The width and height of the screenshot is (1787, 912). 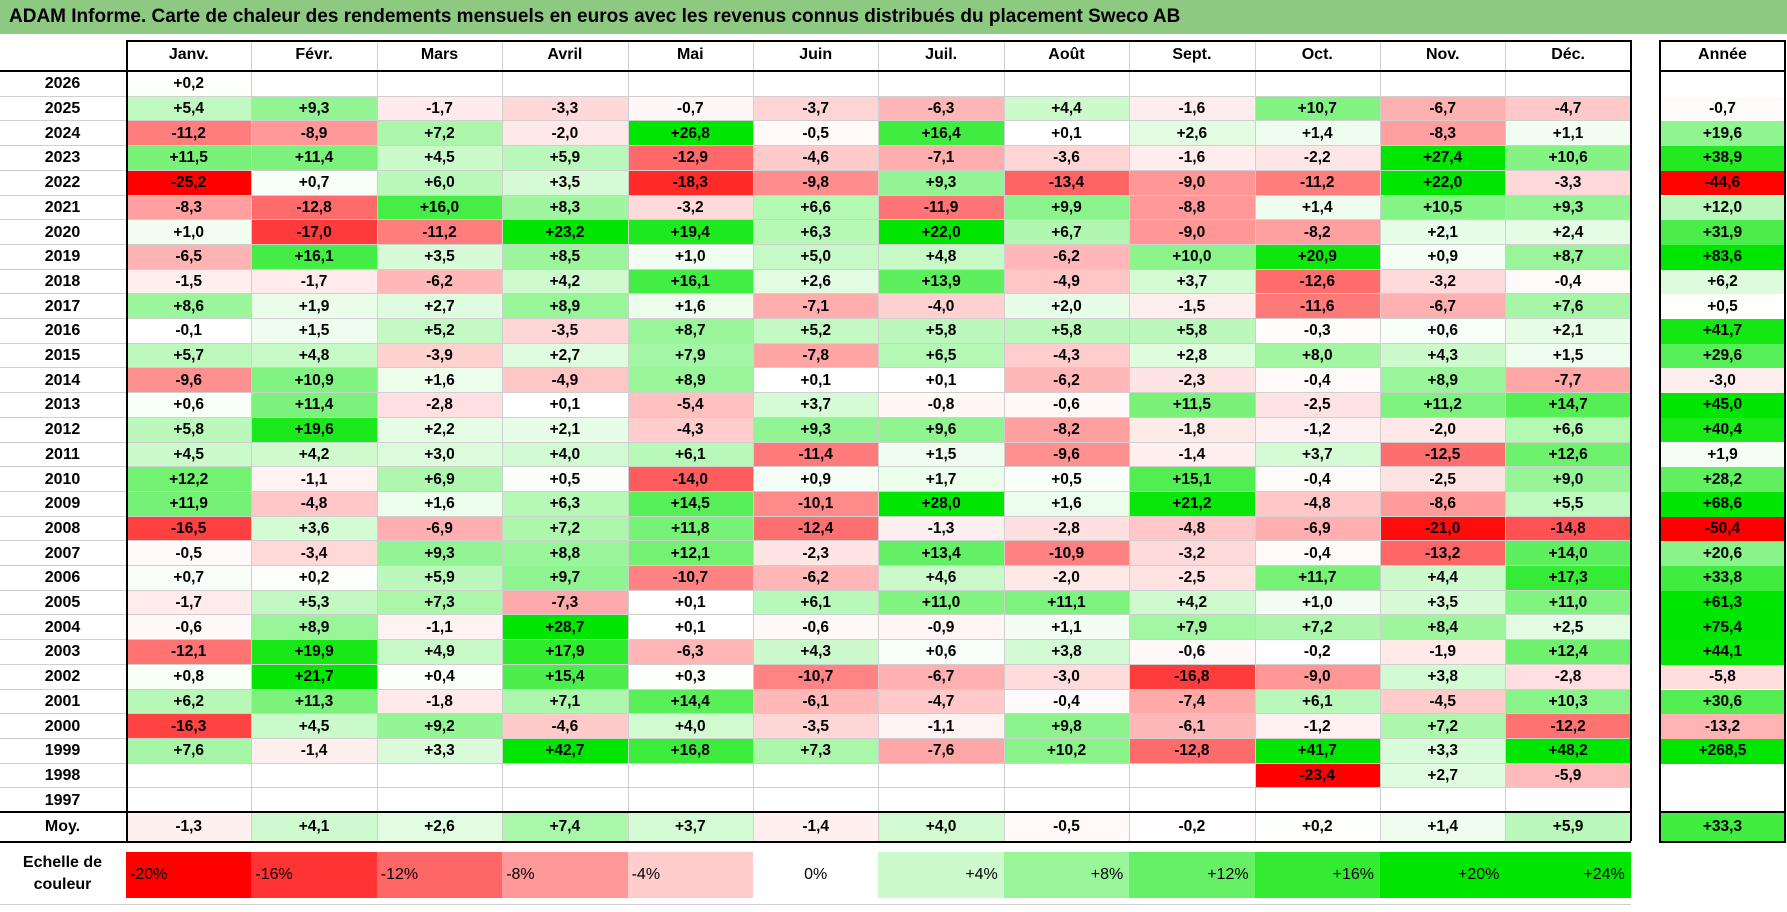 What do you see at coordinates (62, 183) in the screenshot?
I see `year-label: 2022` at bounding box center [62, 183].